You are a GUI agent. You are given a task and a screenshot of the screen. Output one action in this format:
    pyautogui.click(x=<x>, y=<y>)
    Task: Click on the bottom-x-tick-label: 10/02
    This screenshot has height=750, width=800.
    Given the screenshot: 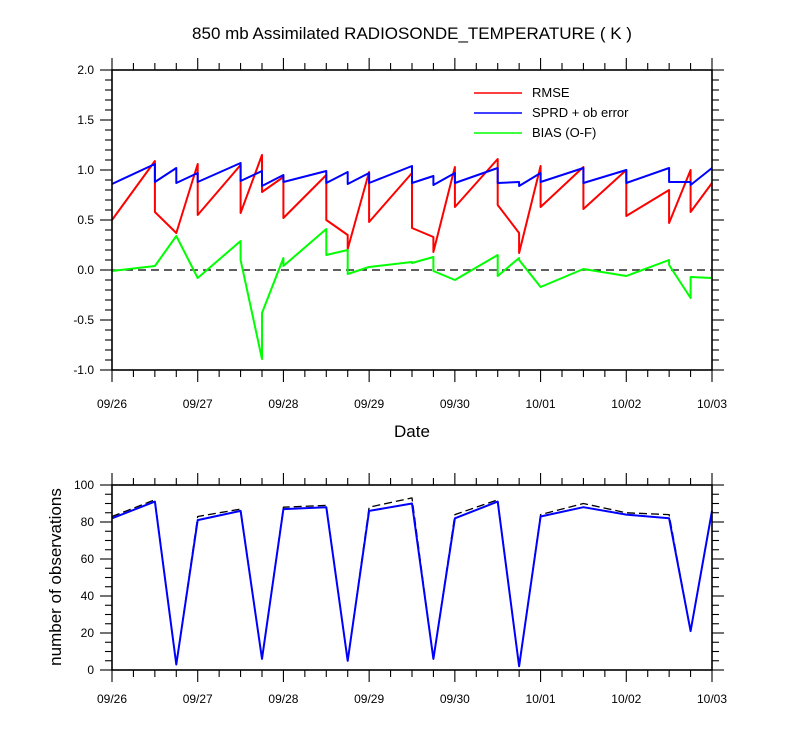 What is the action you would take?
    pyautogui.click(x=626, y=699)
    